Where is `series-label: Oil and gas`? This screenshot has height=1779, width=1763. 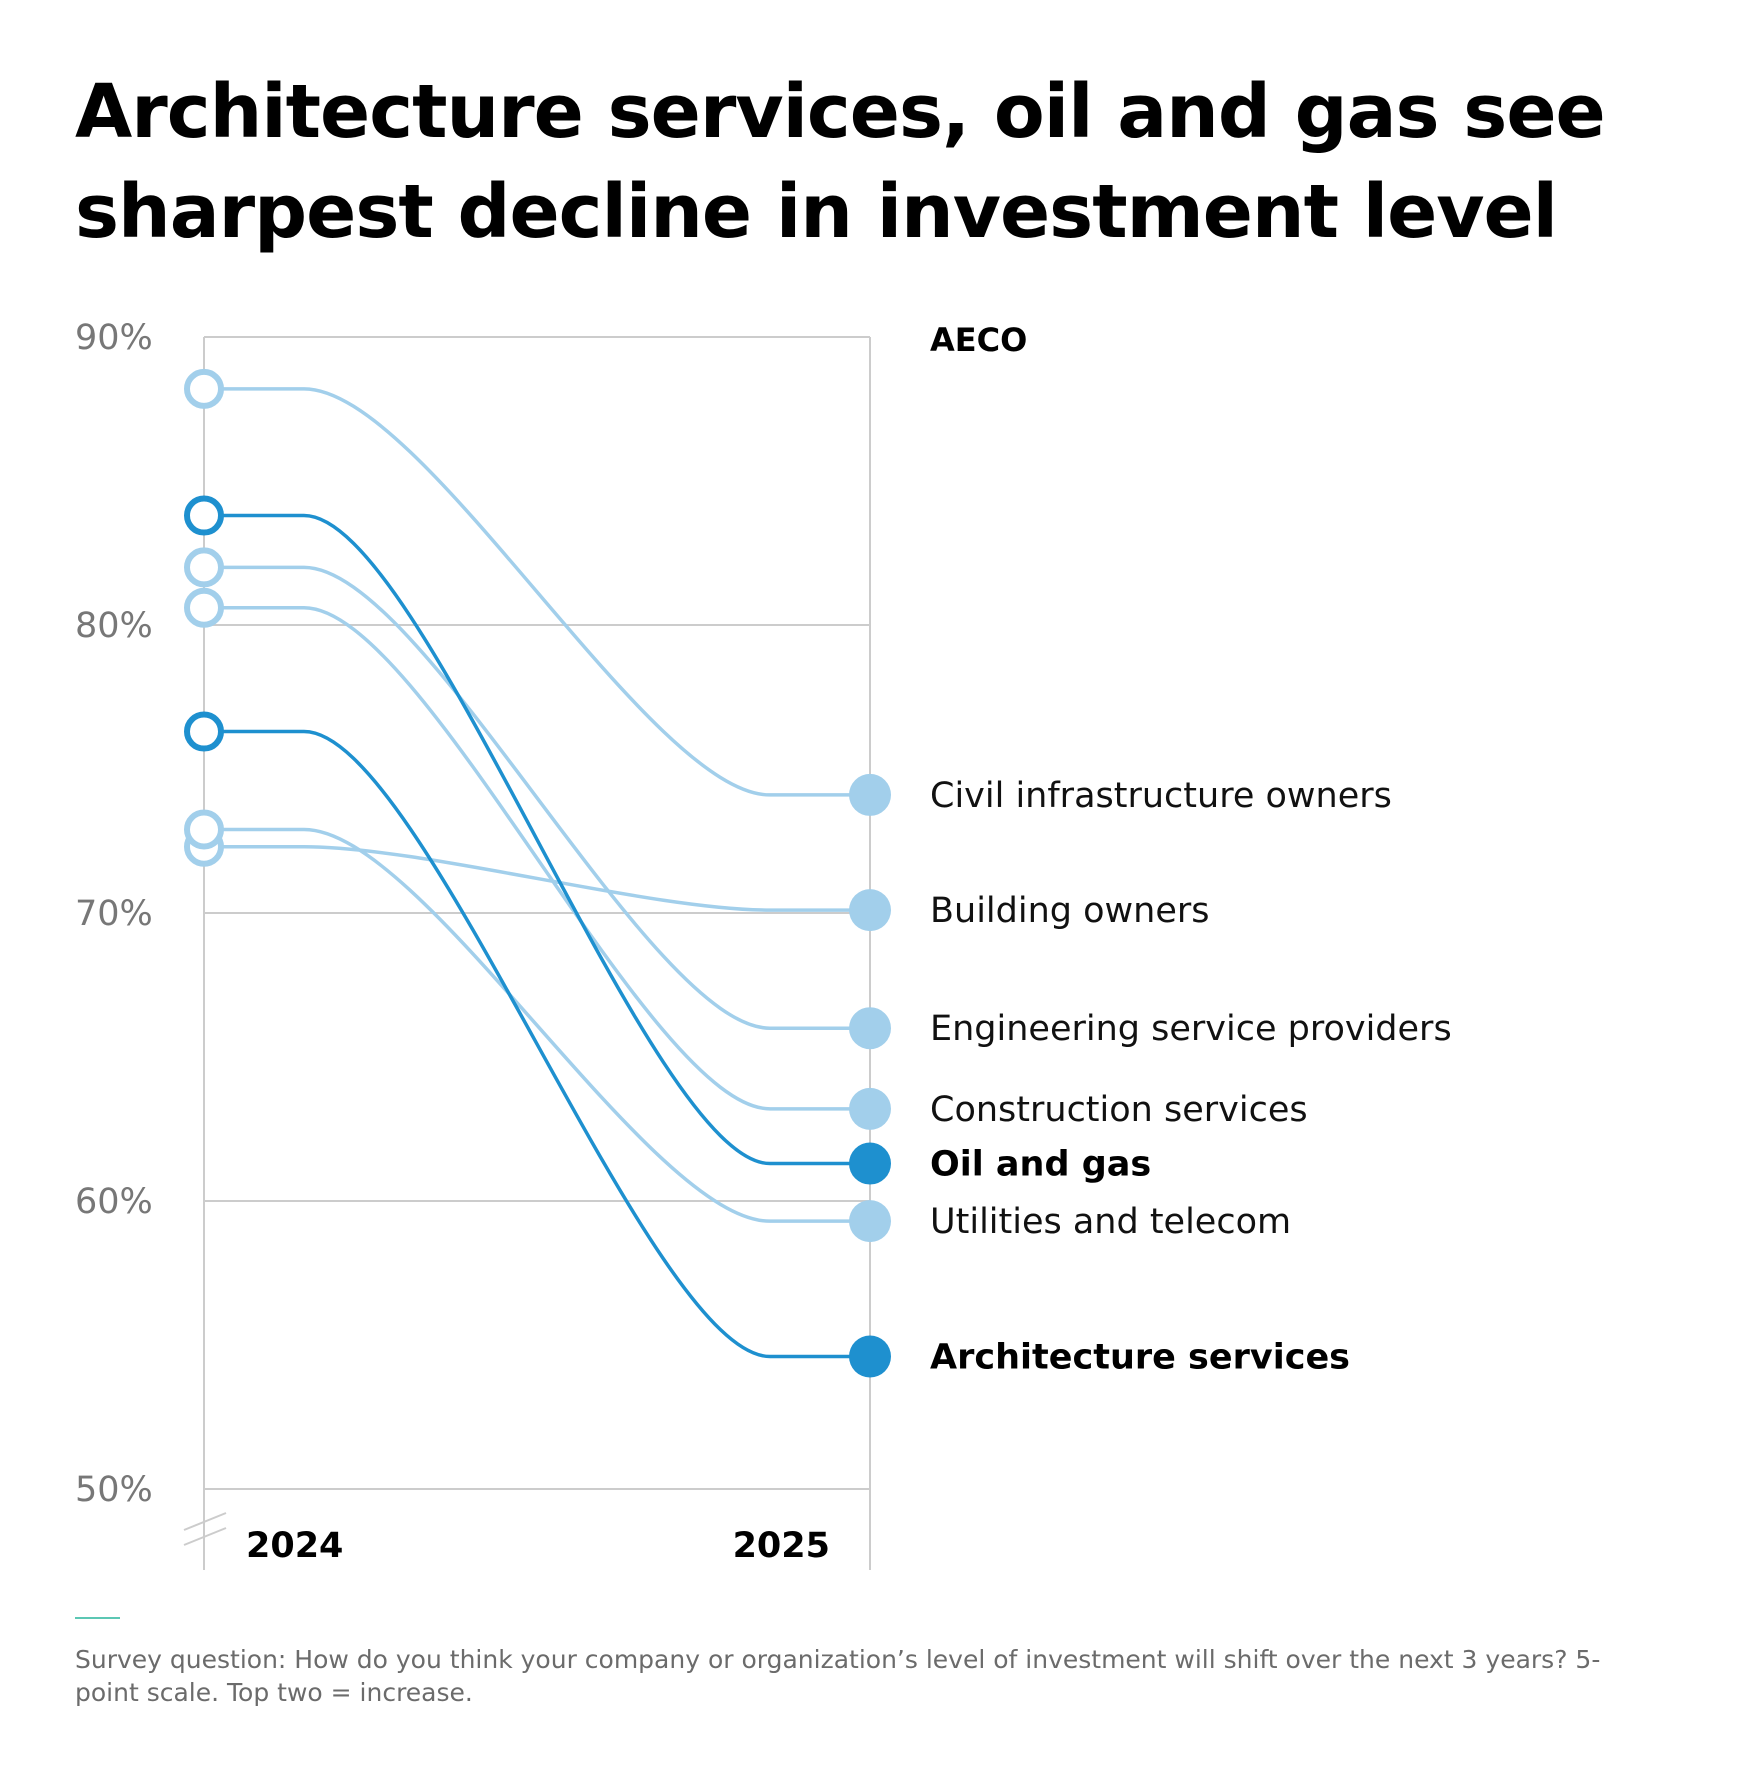
series-label: Oil and gas is located at coordinates (1040, 1165).